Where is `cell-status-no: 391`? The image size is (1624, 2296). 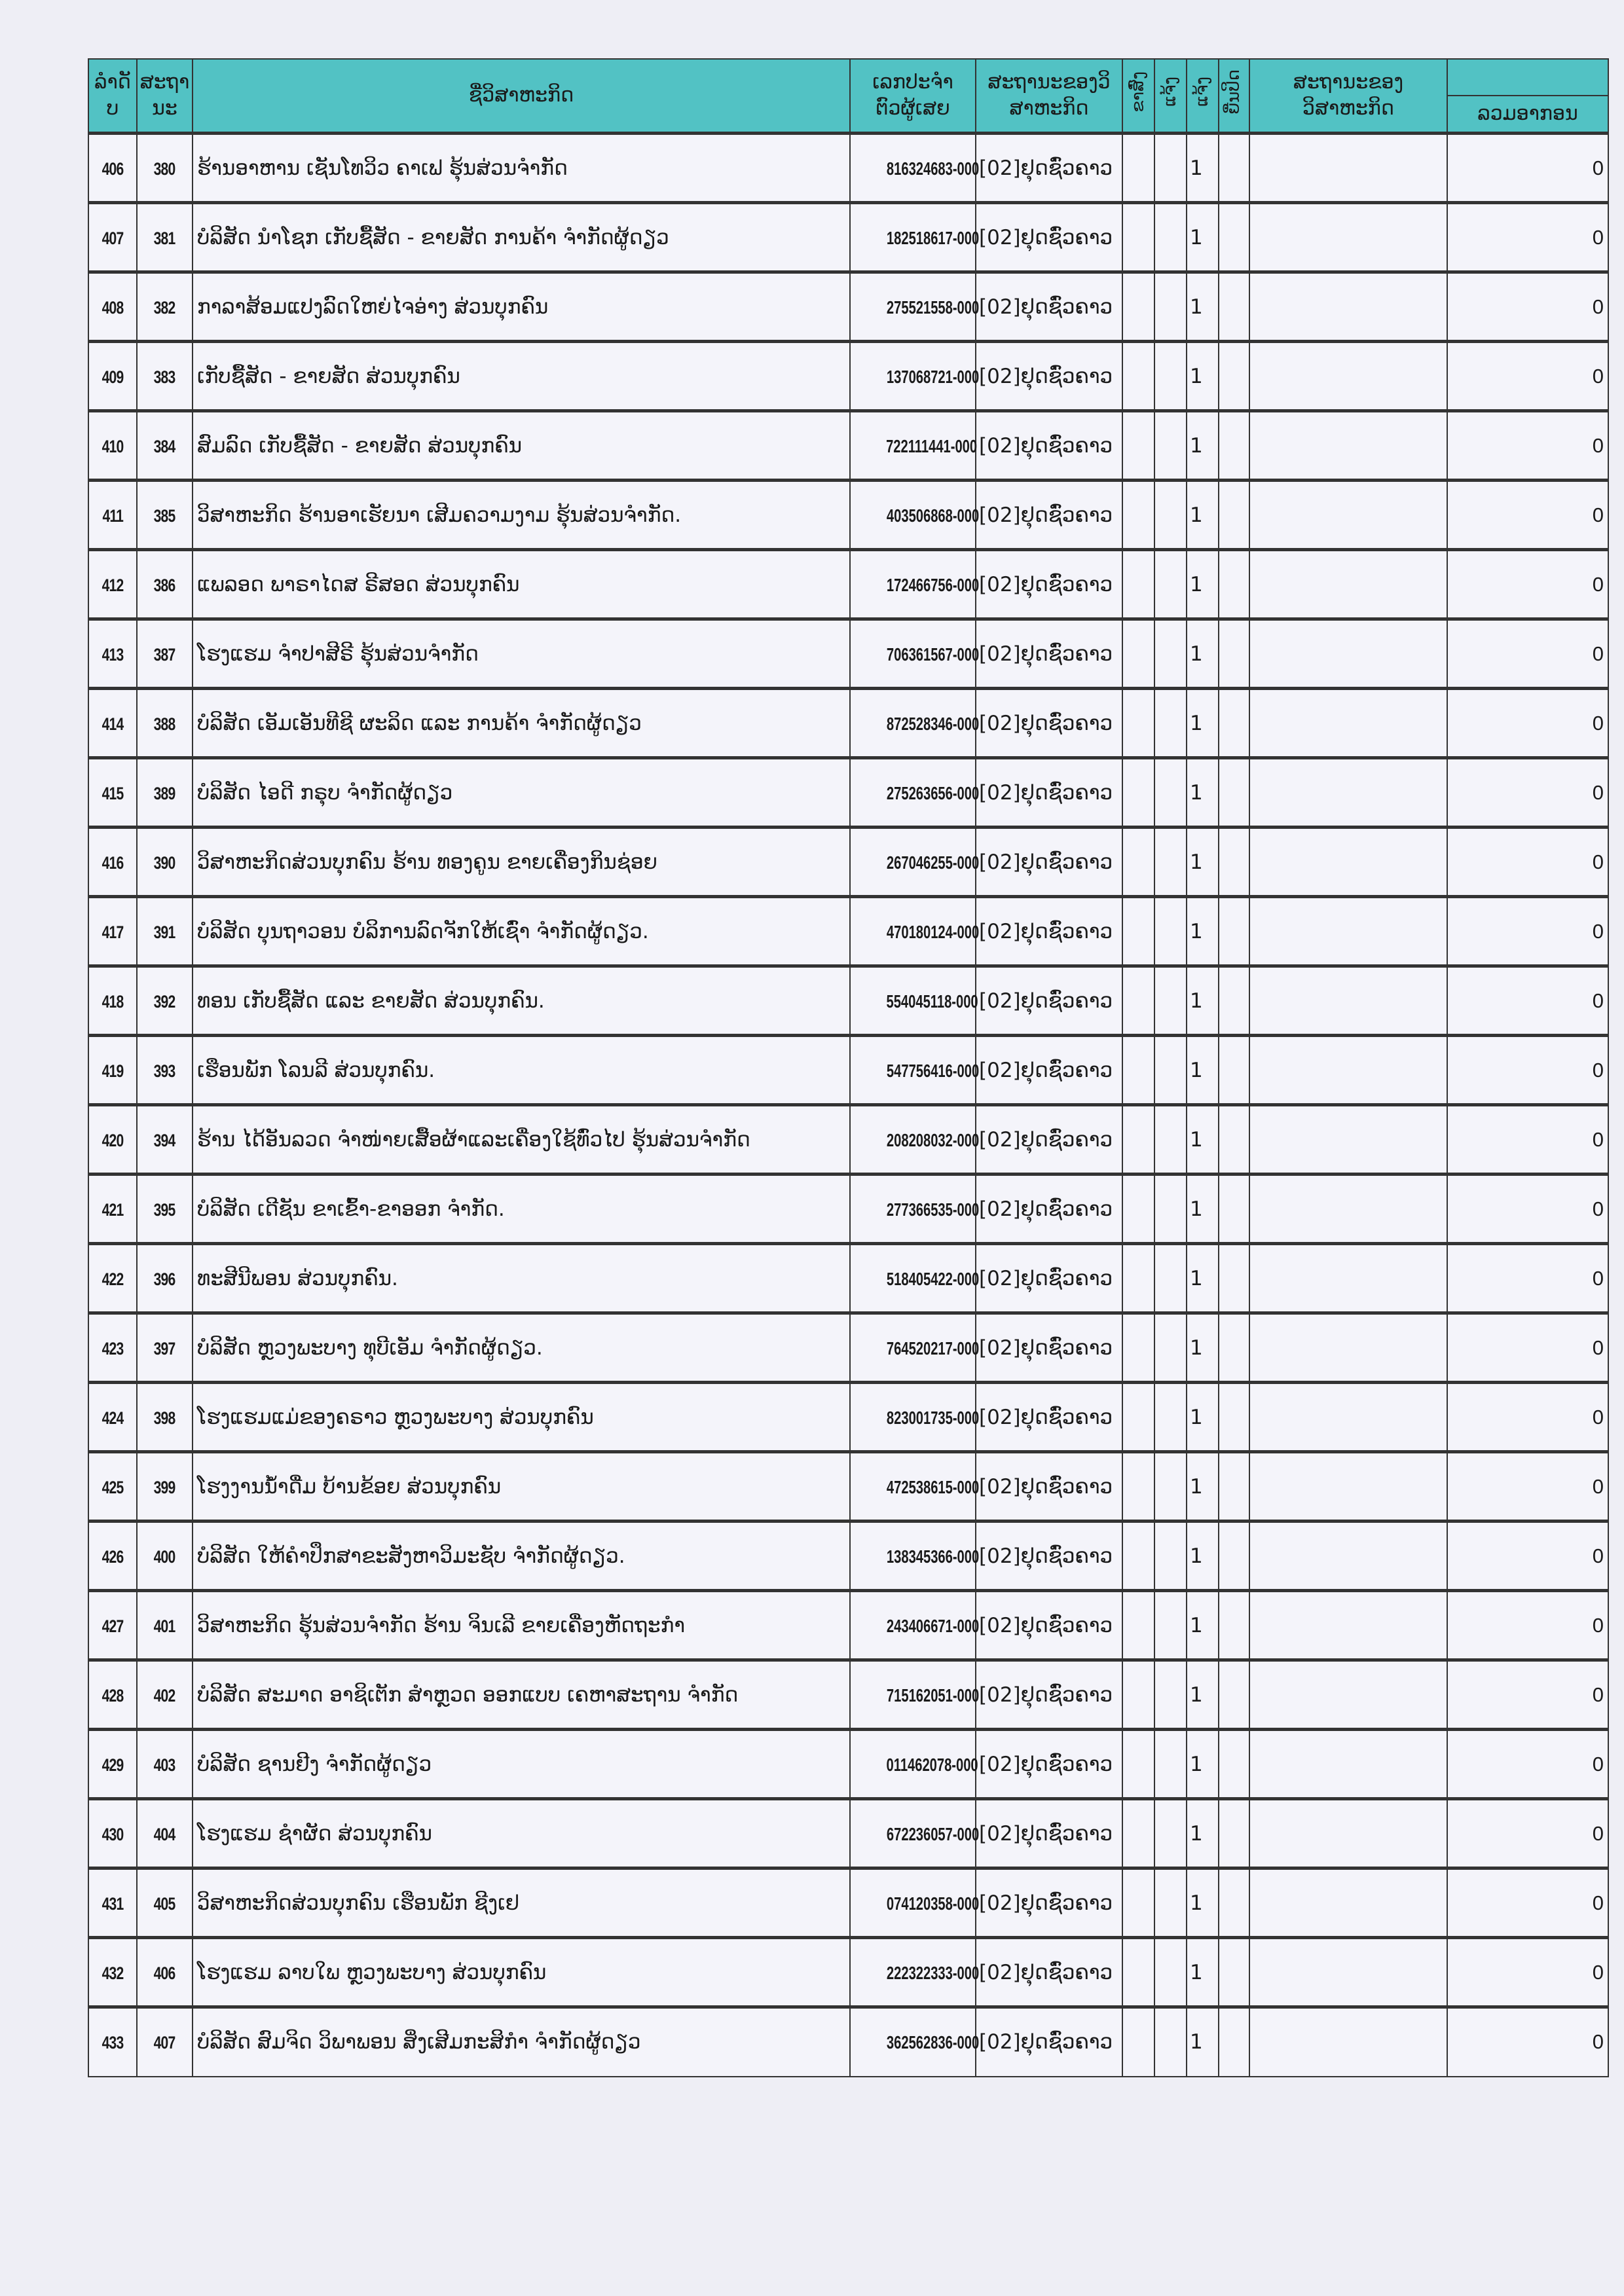 cell-status-no: 391 is located at coordinates (164, 931).